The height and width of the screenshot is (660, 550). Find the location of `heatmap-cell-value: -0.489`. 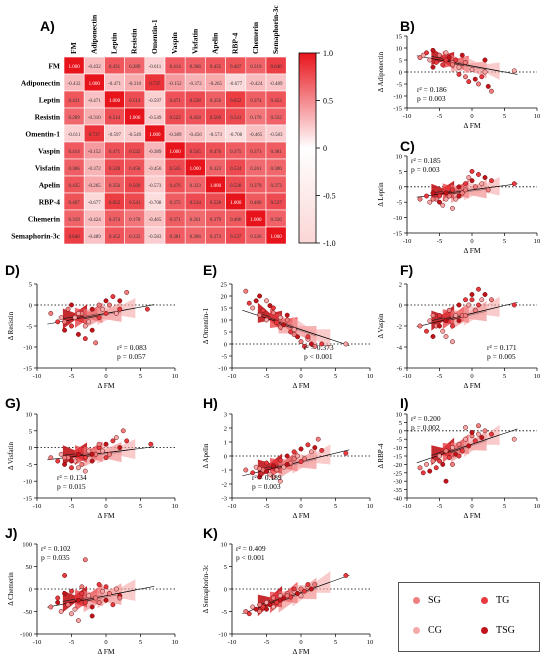

heatmap-cell-value: -0.489 is located at coordinates (94, 237).